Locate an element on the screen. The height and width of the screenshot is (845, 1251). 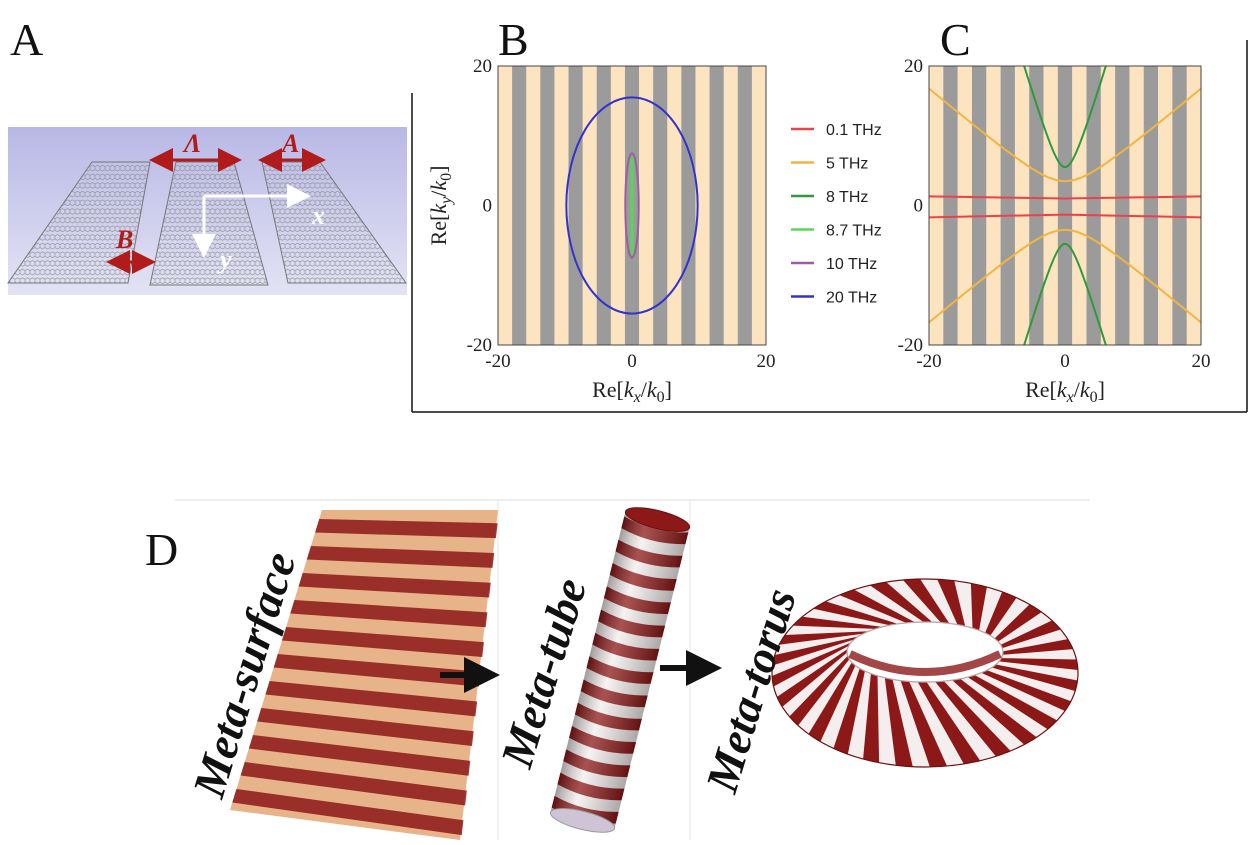
plot-b-curves is located at coordinates (632, 205).